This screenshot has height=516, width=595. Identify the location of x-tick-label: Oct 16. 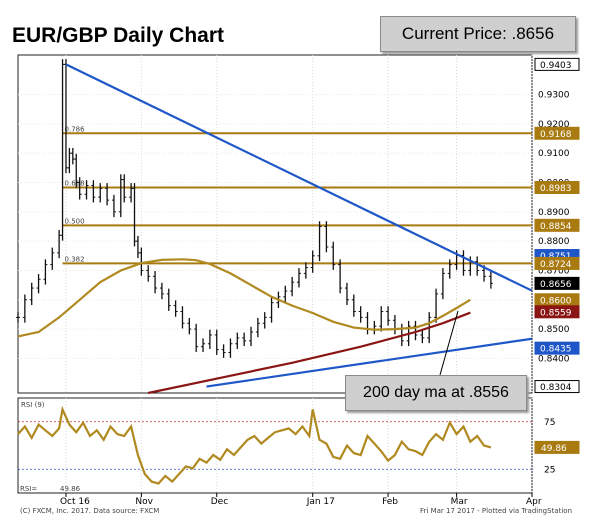
(75, 502).